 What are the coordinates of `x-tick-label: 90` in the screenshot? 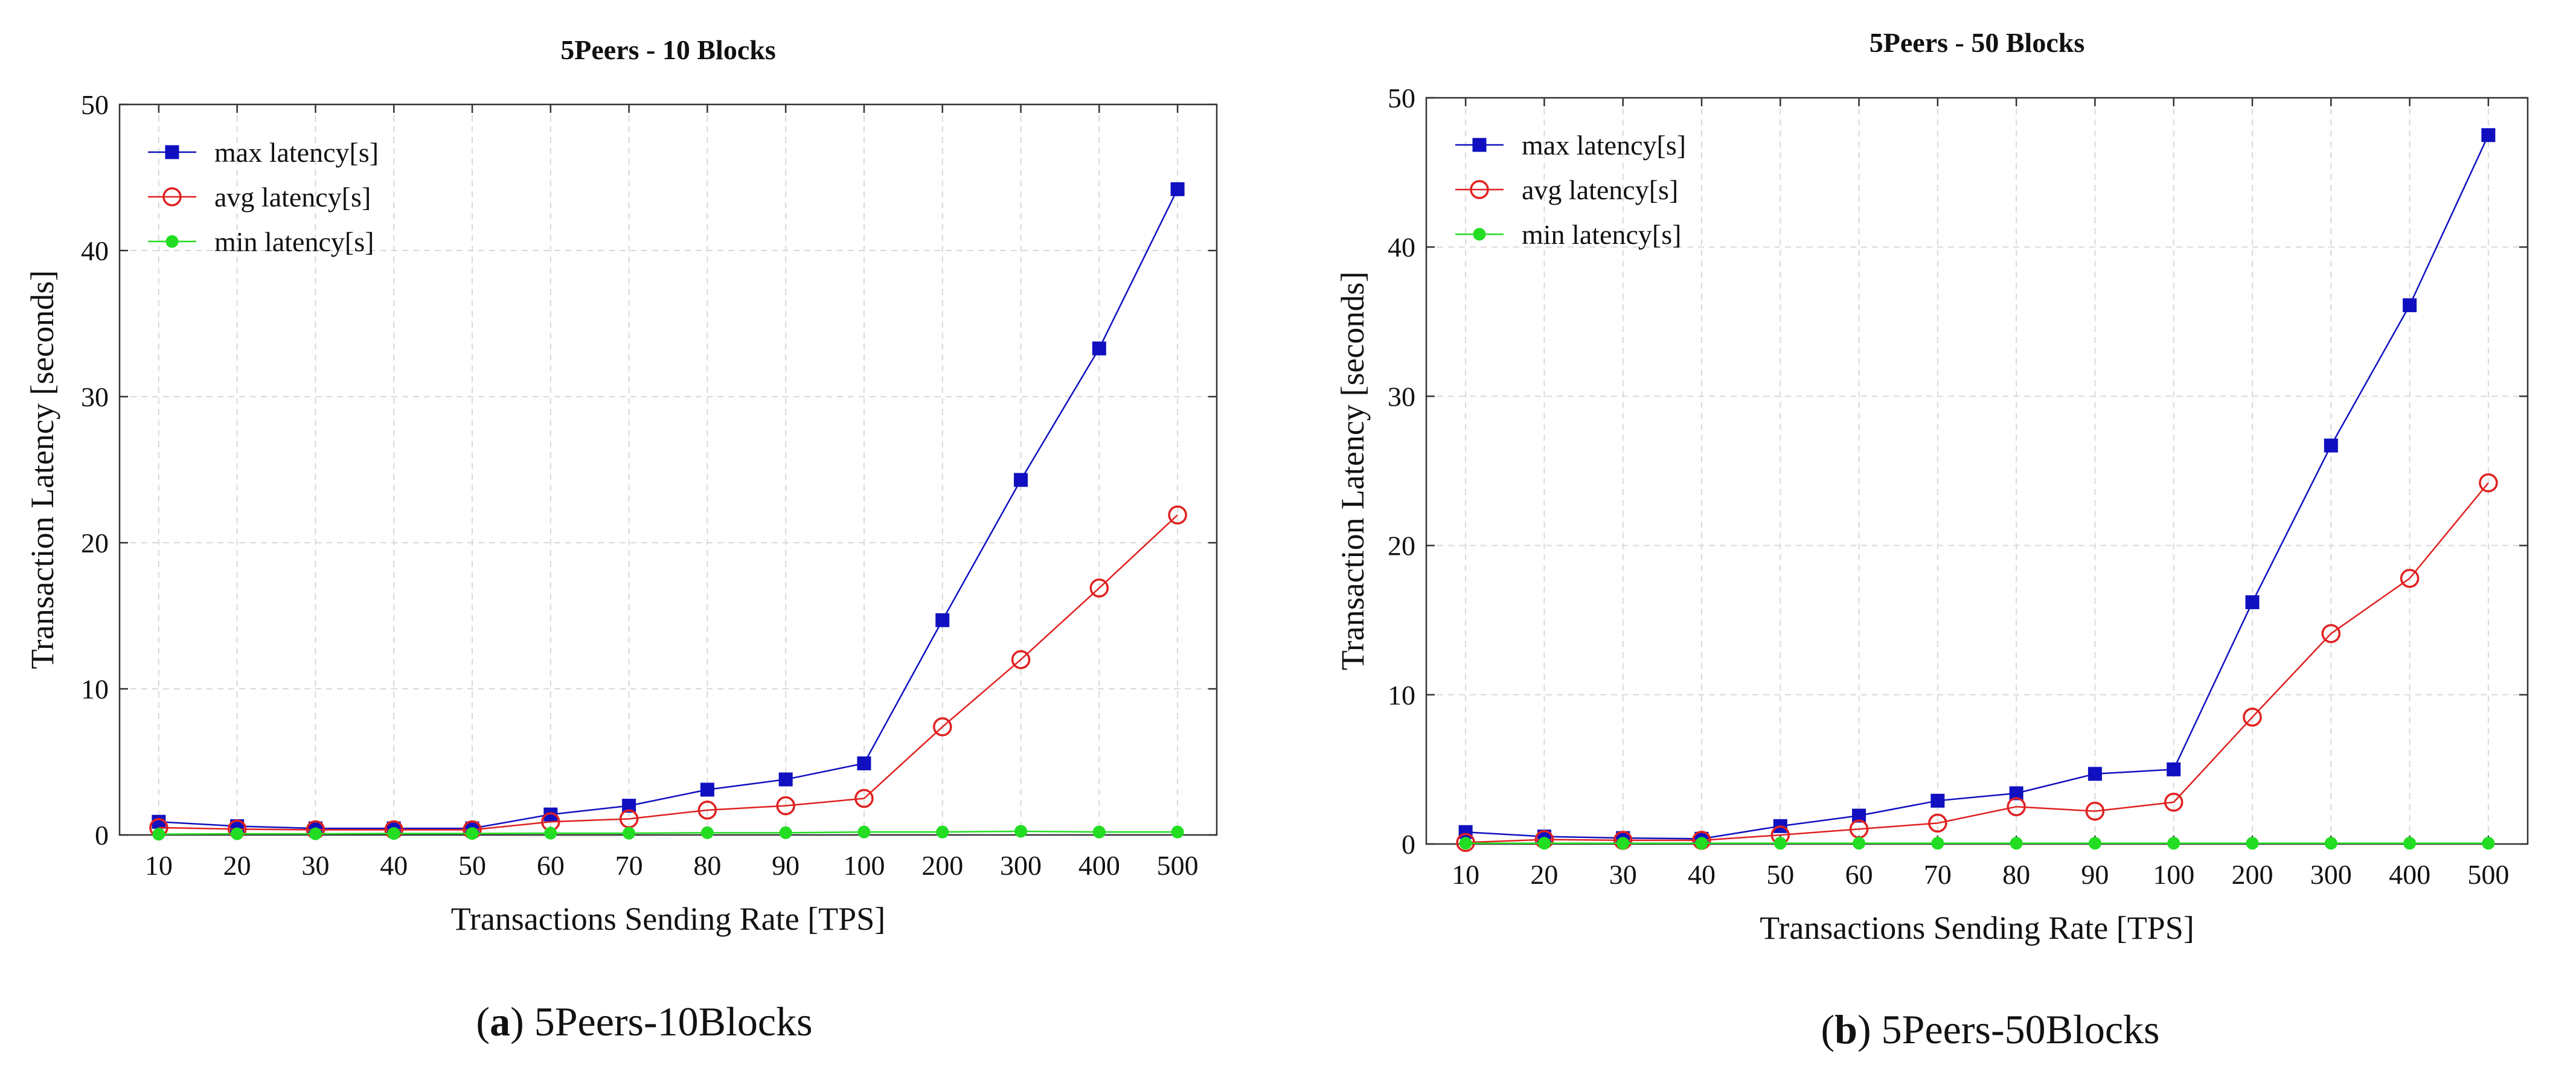 It's located at (785, 865).